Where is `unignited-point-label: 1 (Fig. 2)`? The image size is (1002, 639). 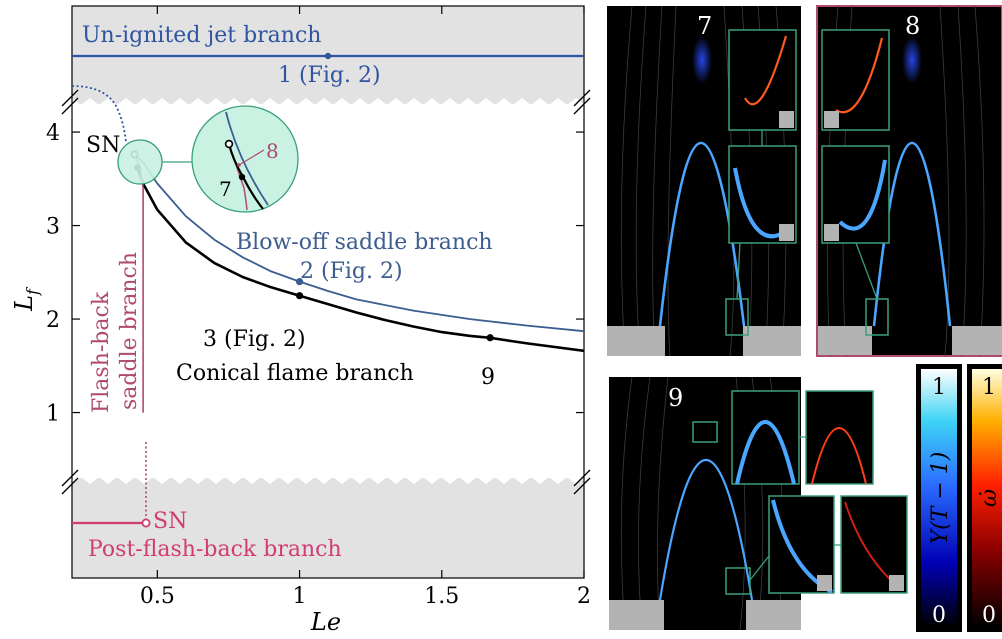 unignited-point-label: 1 (Fig. 2) is located at coordinates (329, 75).